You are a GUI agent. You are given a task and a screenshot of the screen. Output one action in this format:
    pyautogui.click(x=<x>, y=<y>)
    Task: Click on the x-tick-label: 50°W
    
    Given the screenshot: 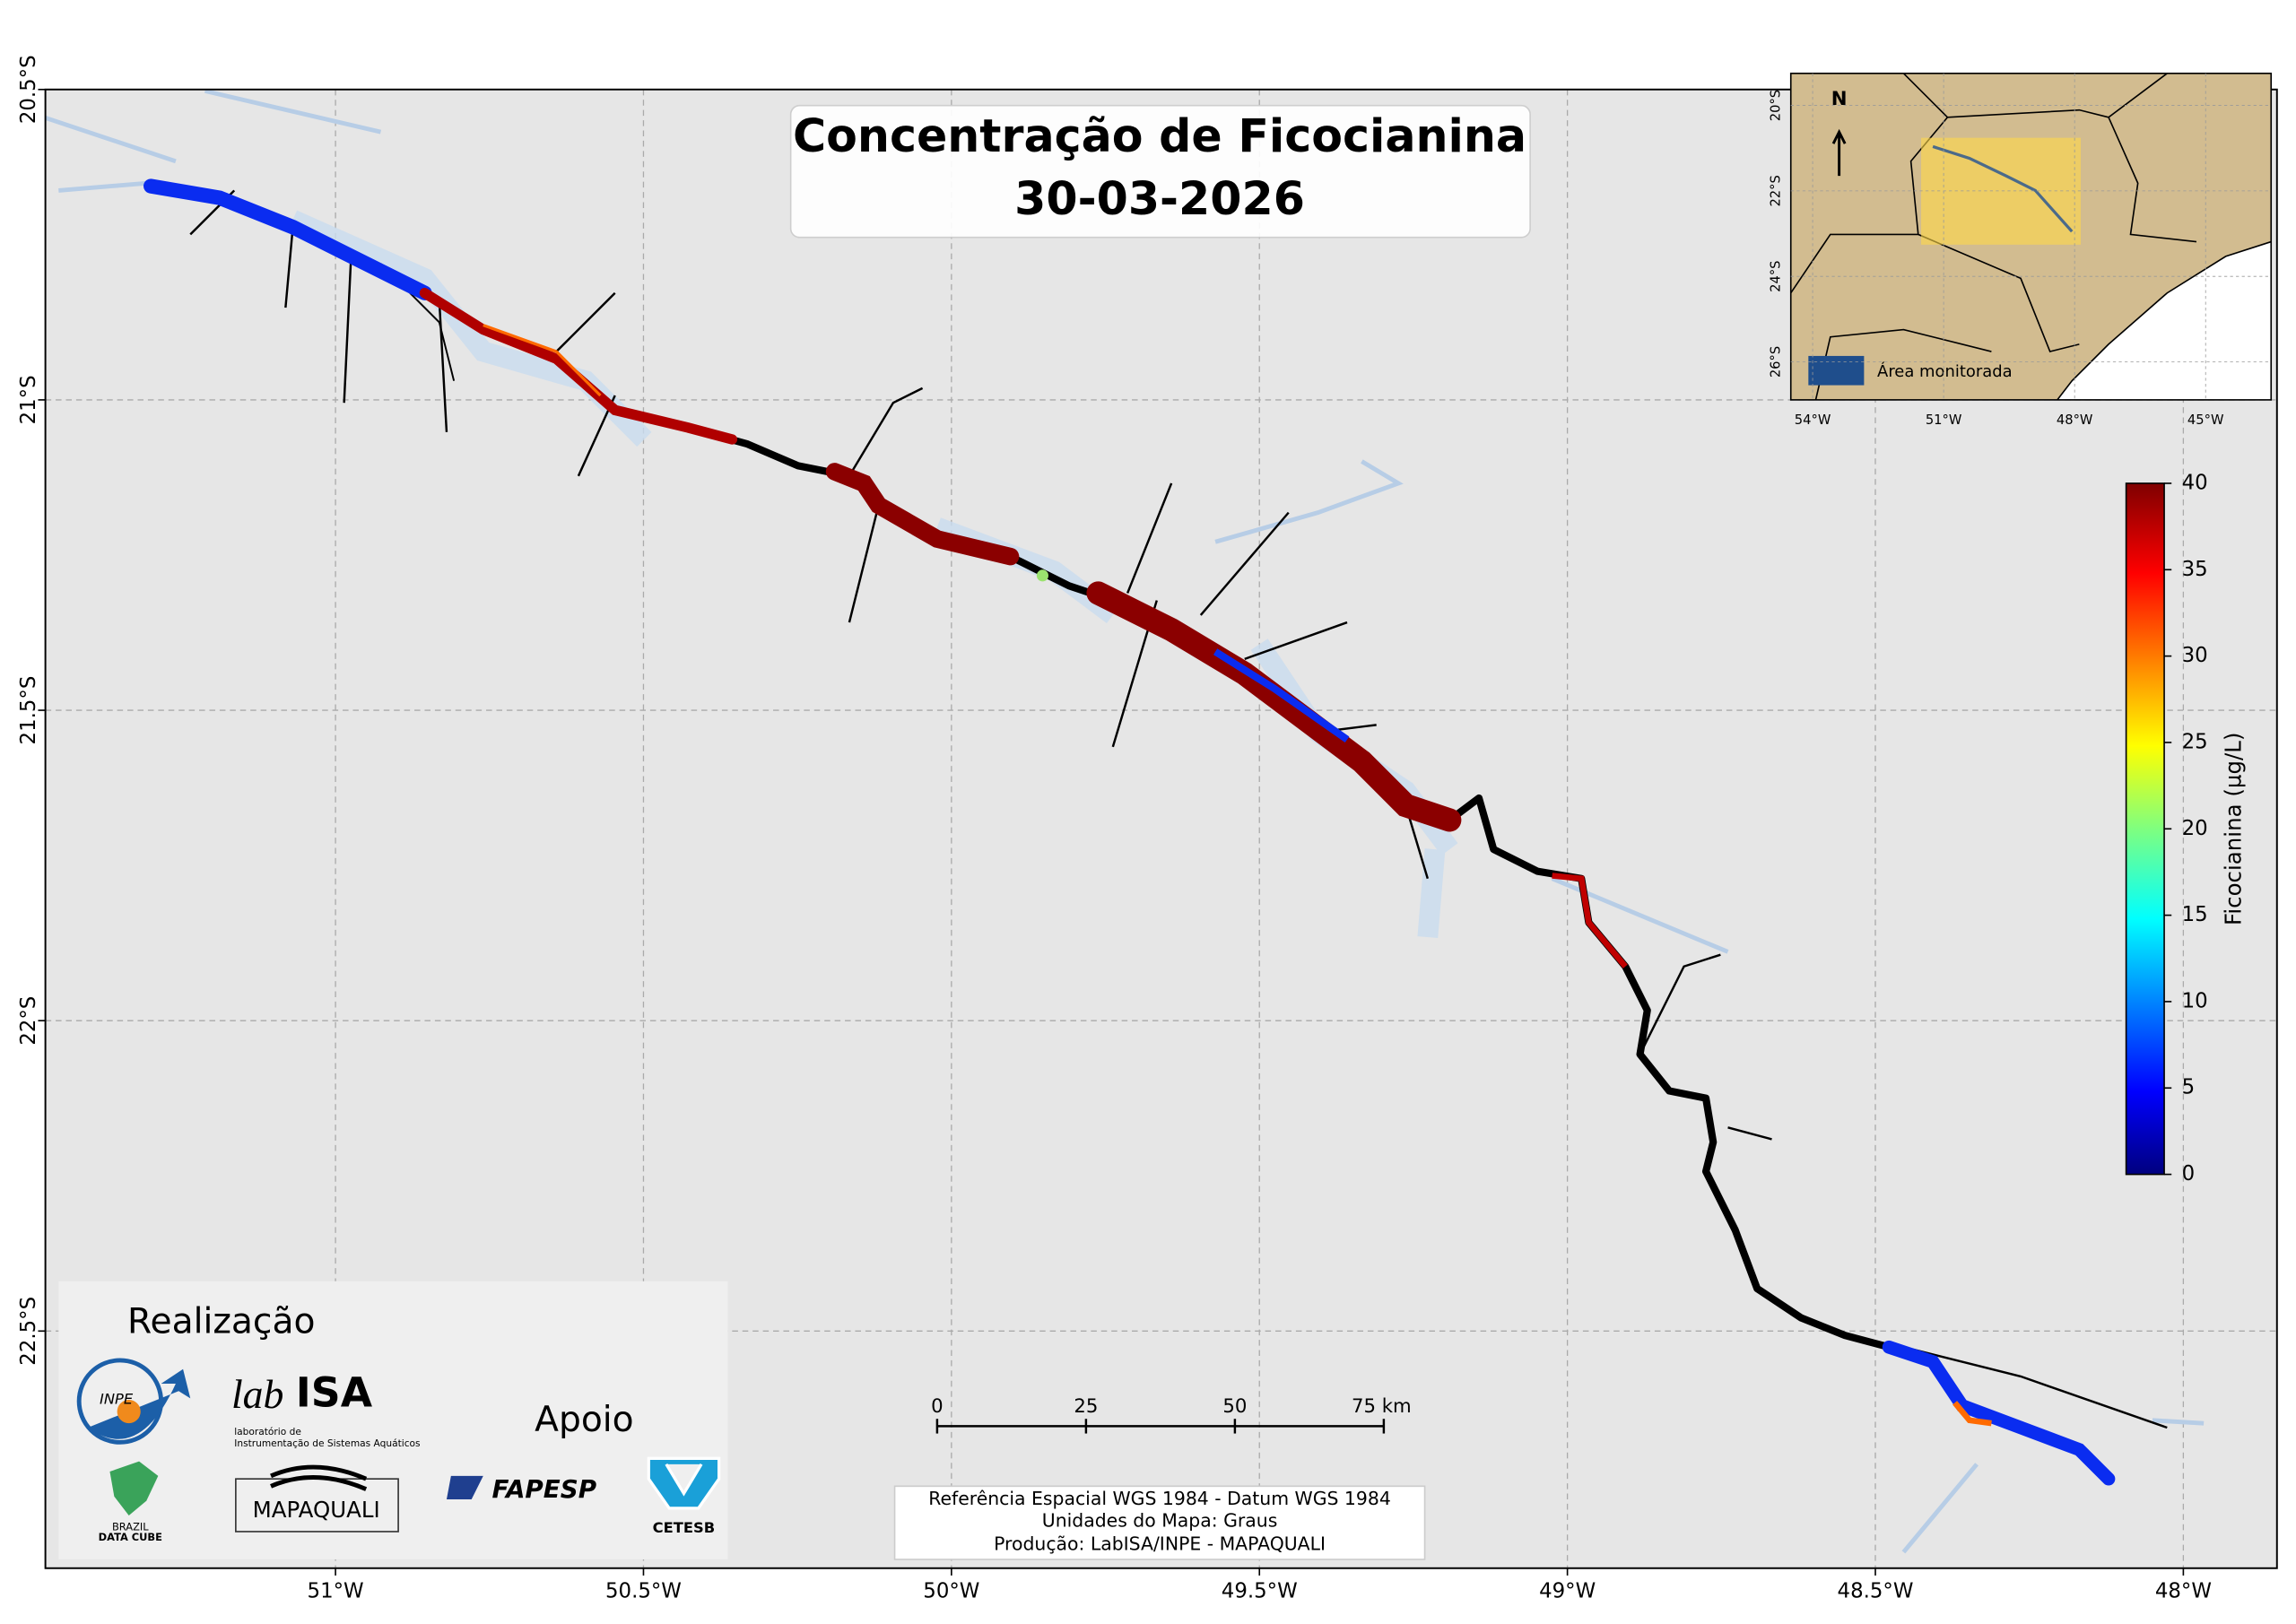 What is the action you would take?
    pyautogui.click(x=951, y=1590)
    